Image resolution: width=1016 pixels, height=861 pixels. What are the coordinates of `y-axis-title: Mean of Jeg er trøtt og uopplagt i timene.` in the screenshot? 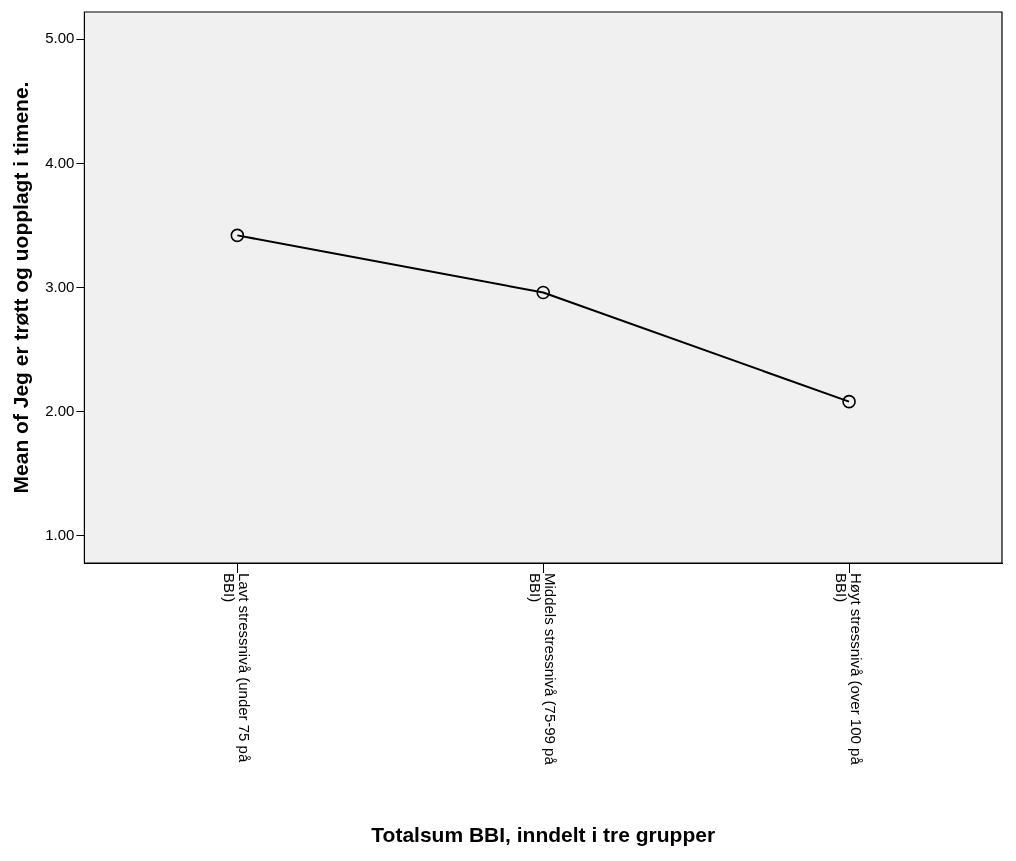 It's located at (21, 287).